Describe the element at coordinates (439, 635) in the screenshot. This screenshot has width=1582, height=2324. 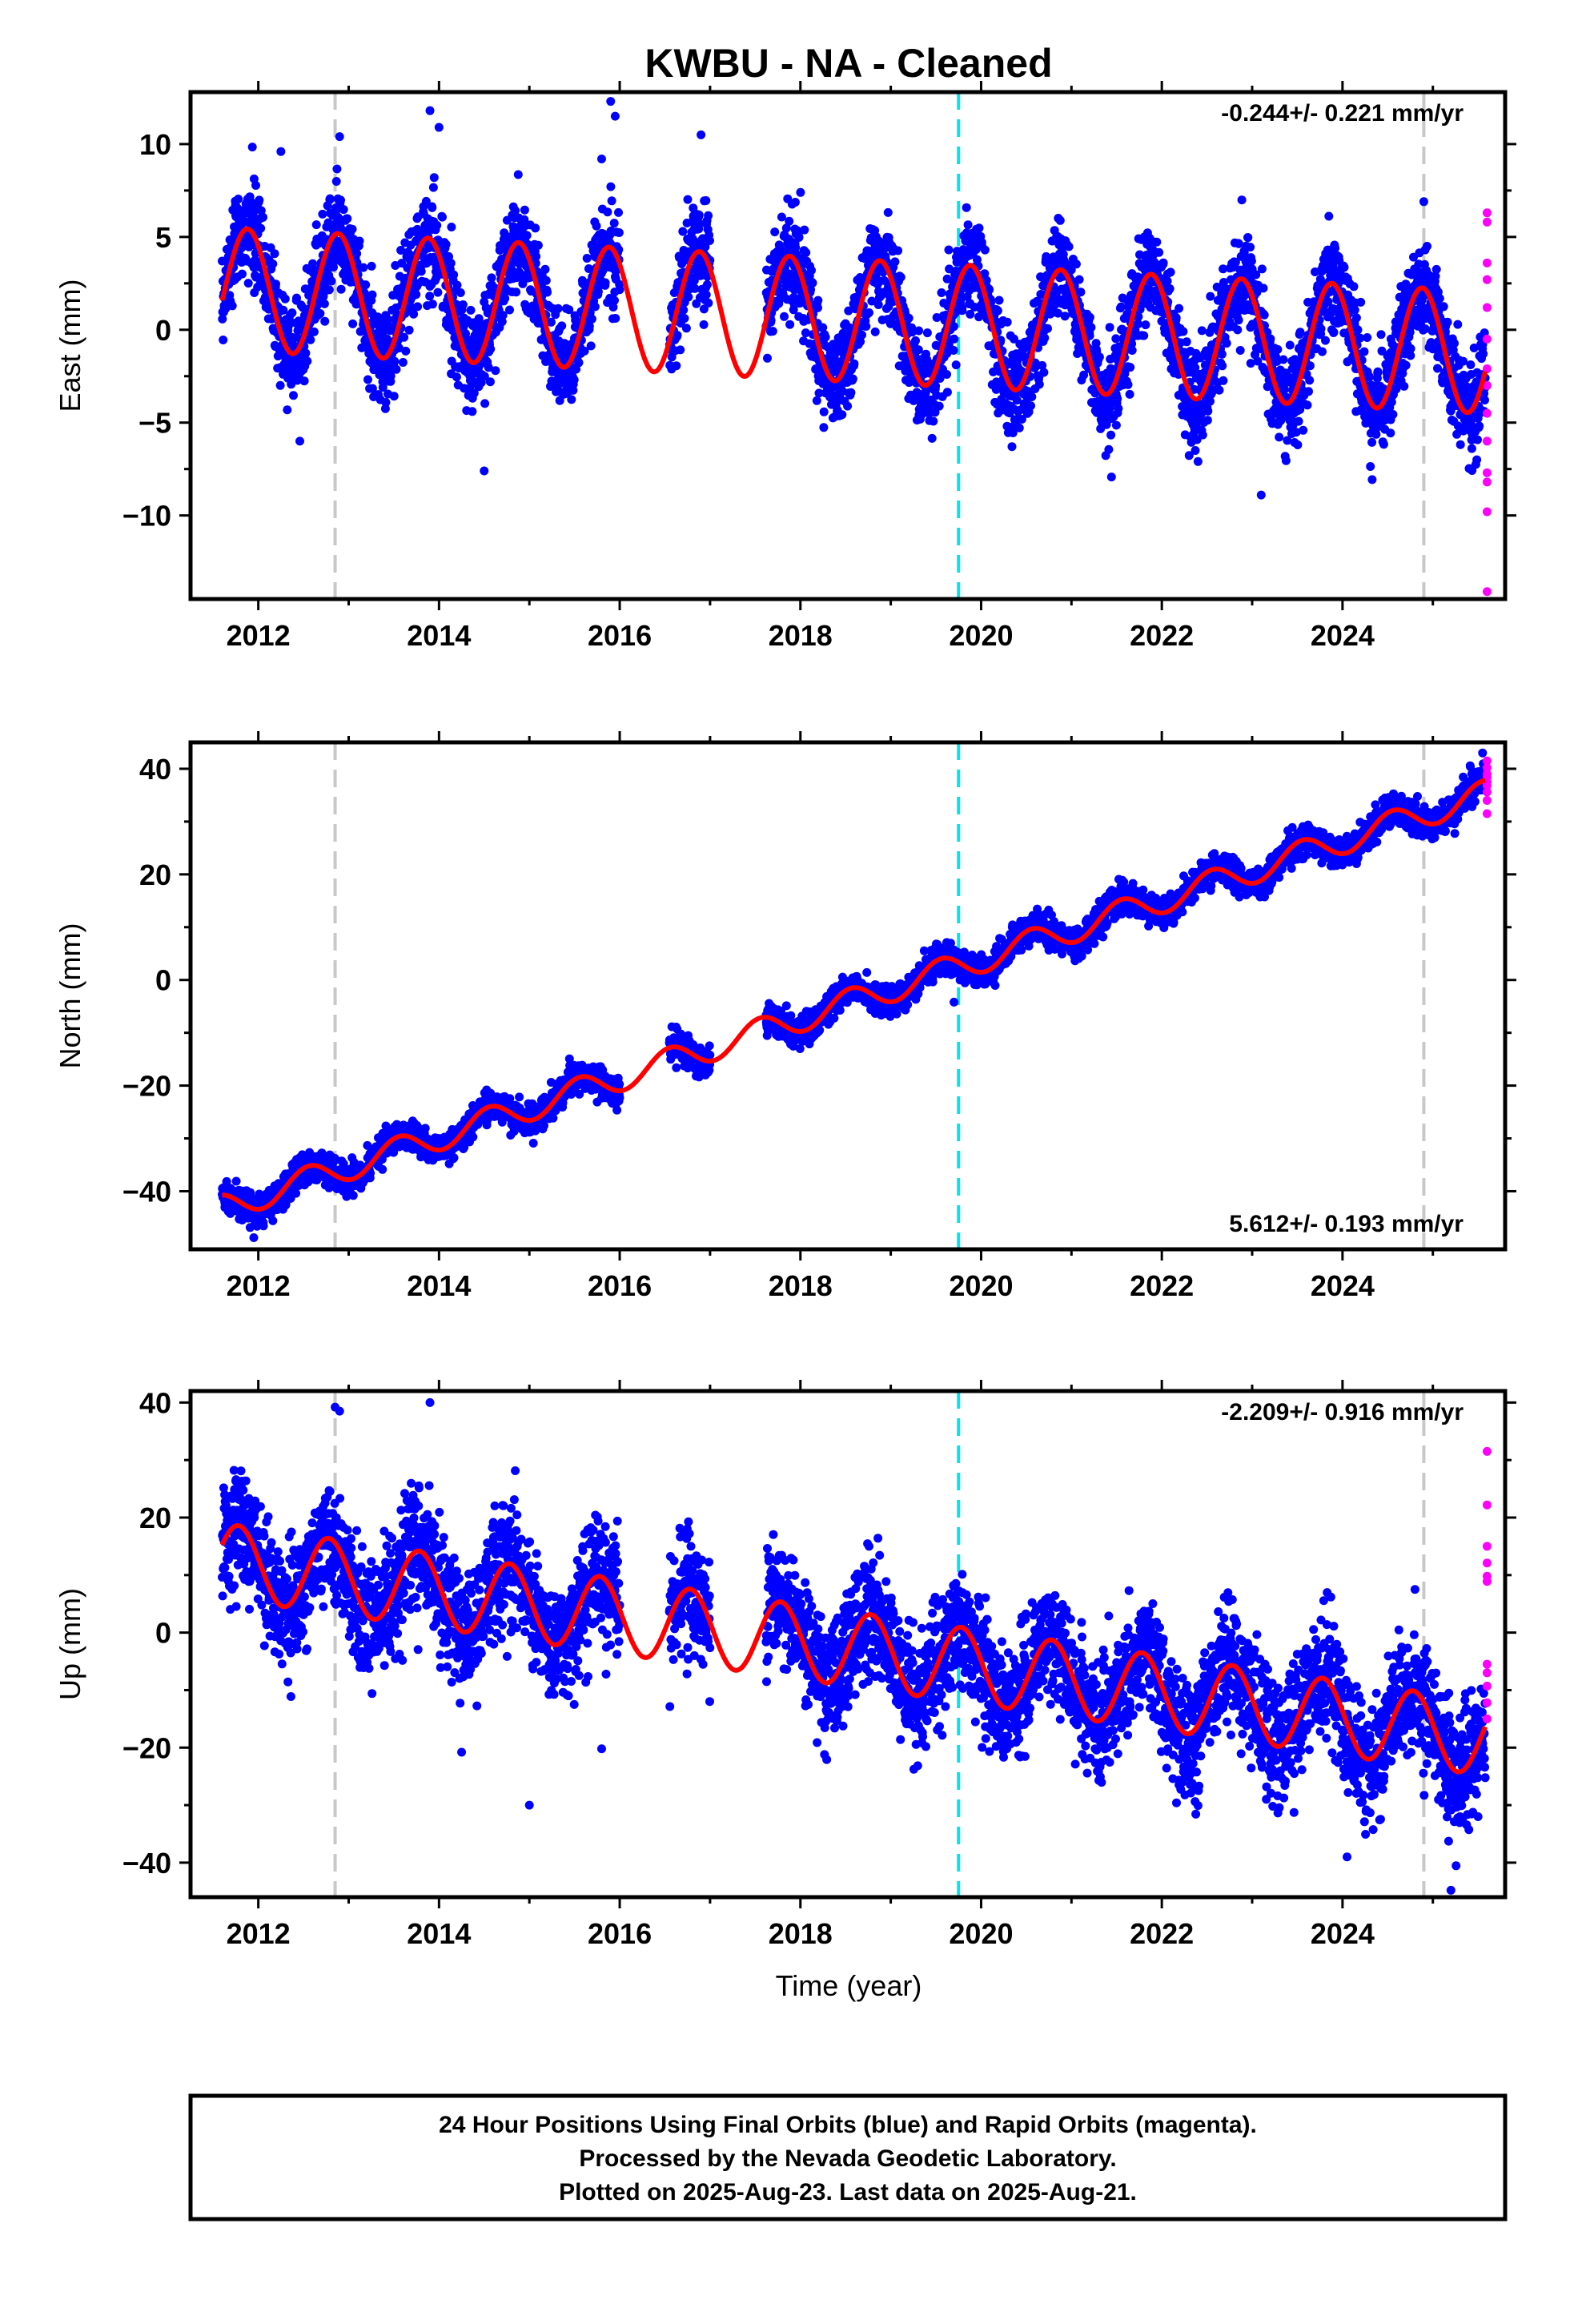
I see `x-tick-label: 2014` at that location.